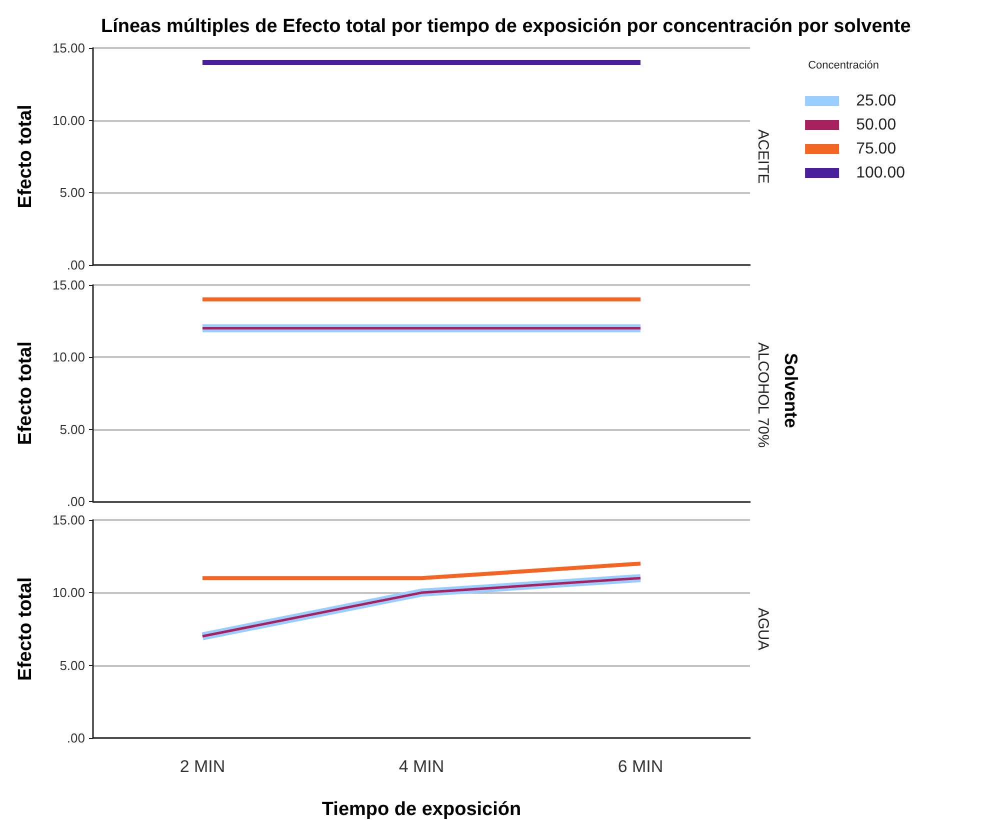 Image resolution: width=983 pixels, height=834 pixels. What do you see at coordinates (791, 390) in the screenshot?
I see `text: Solvente` at bounding box center [791, 390].